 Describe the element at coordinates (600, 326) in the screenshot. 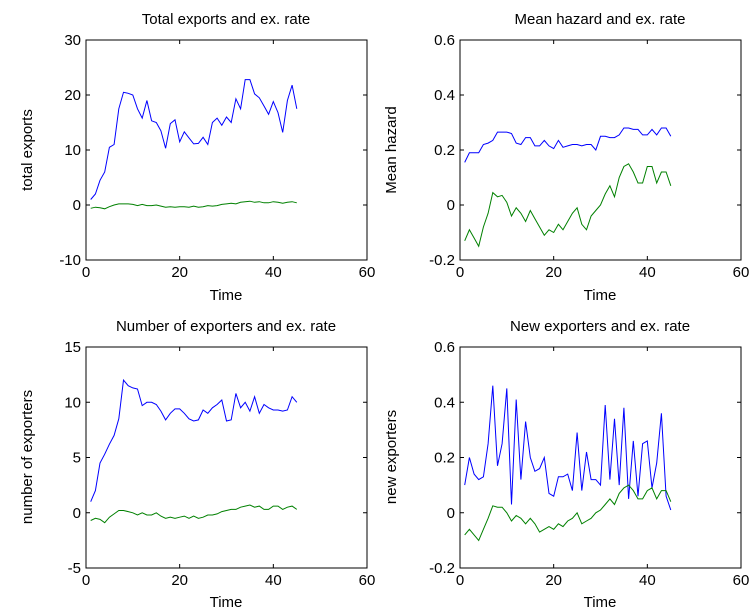

I see `panel-title: New exporters and ex. rate` at that location.